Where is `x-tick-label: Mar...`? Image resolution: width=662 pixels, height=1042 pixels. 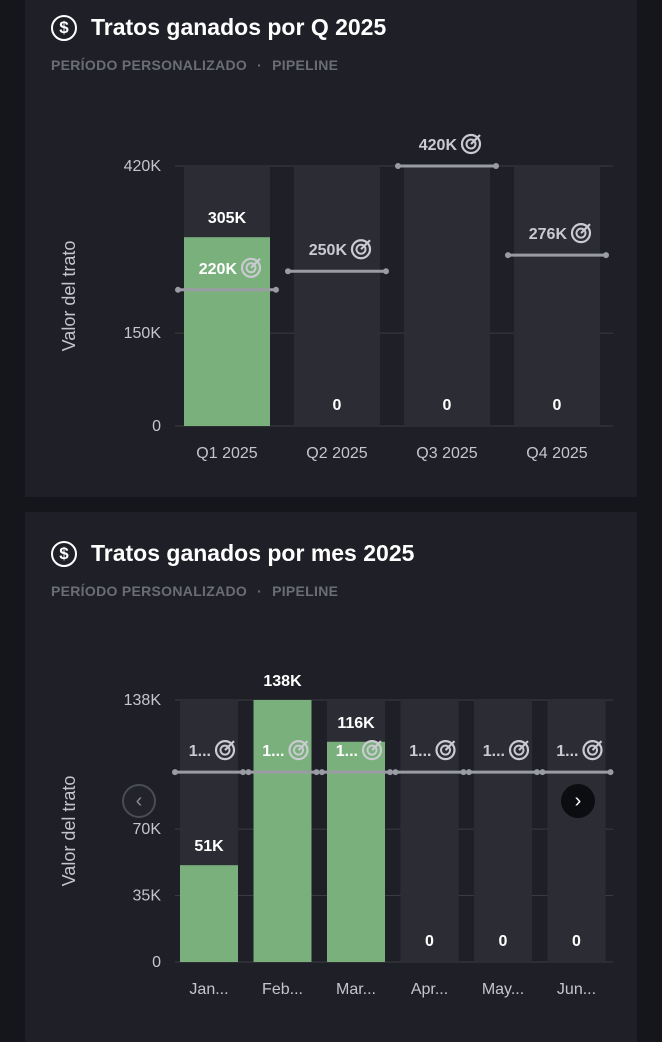 x-tick-label: Mar... is located at coordinates (356, 989).